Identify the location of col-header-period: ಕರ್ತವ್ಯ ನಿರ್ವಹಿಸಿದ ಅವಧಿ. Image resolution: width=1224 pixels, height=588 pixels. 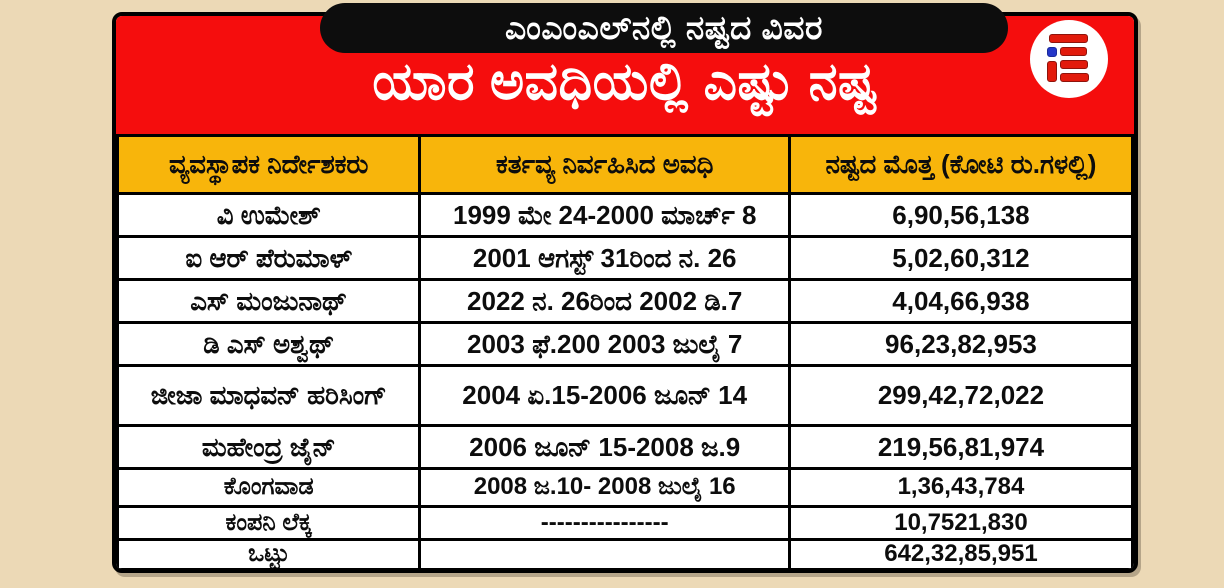
(604, 164).